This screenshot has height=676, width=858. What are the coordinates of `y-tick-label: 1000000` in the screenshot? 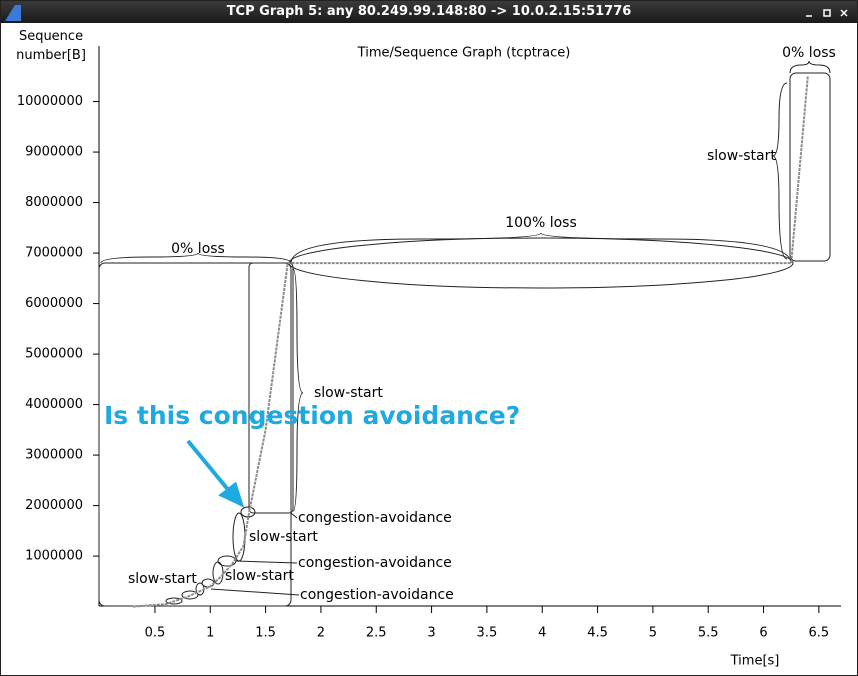 It's located at (54, 556).